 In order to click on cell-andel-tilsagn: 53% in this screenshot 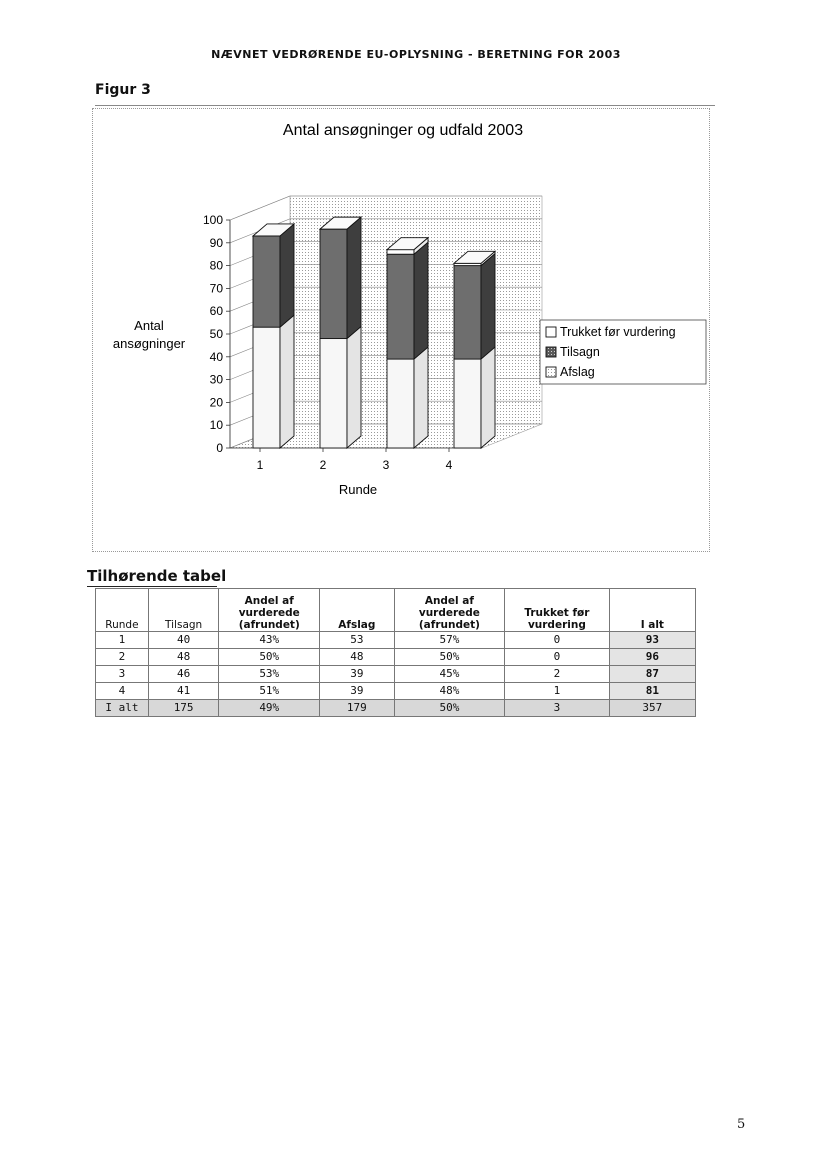, I will do `click(269, 674)`.